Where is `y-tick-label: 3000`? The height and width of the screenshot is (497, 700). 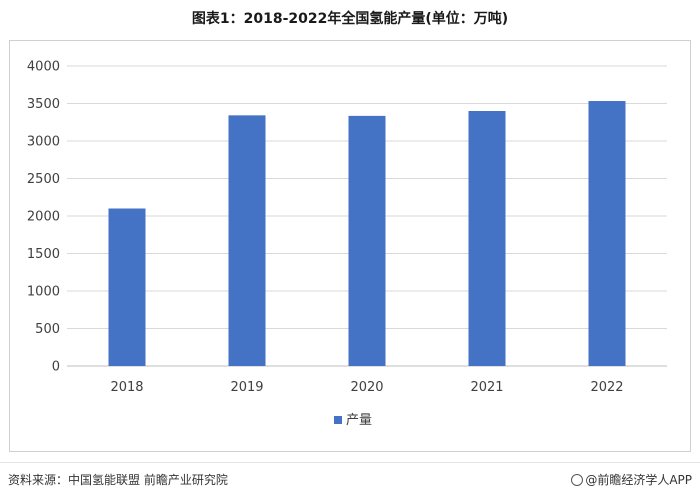 y-tick-label: 3000 is located at coordinates (43, 142).